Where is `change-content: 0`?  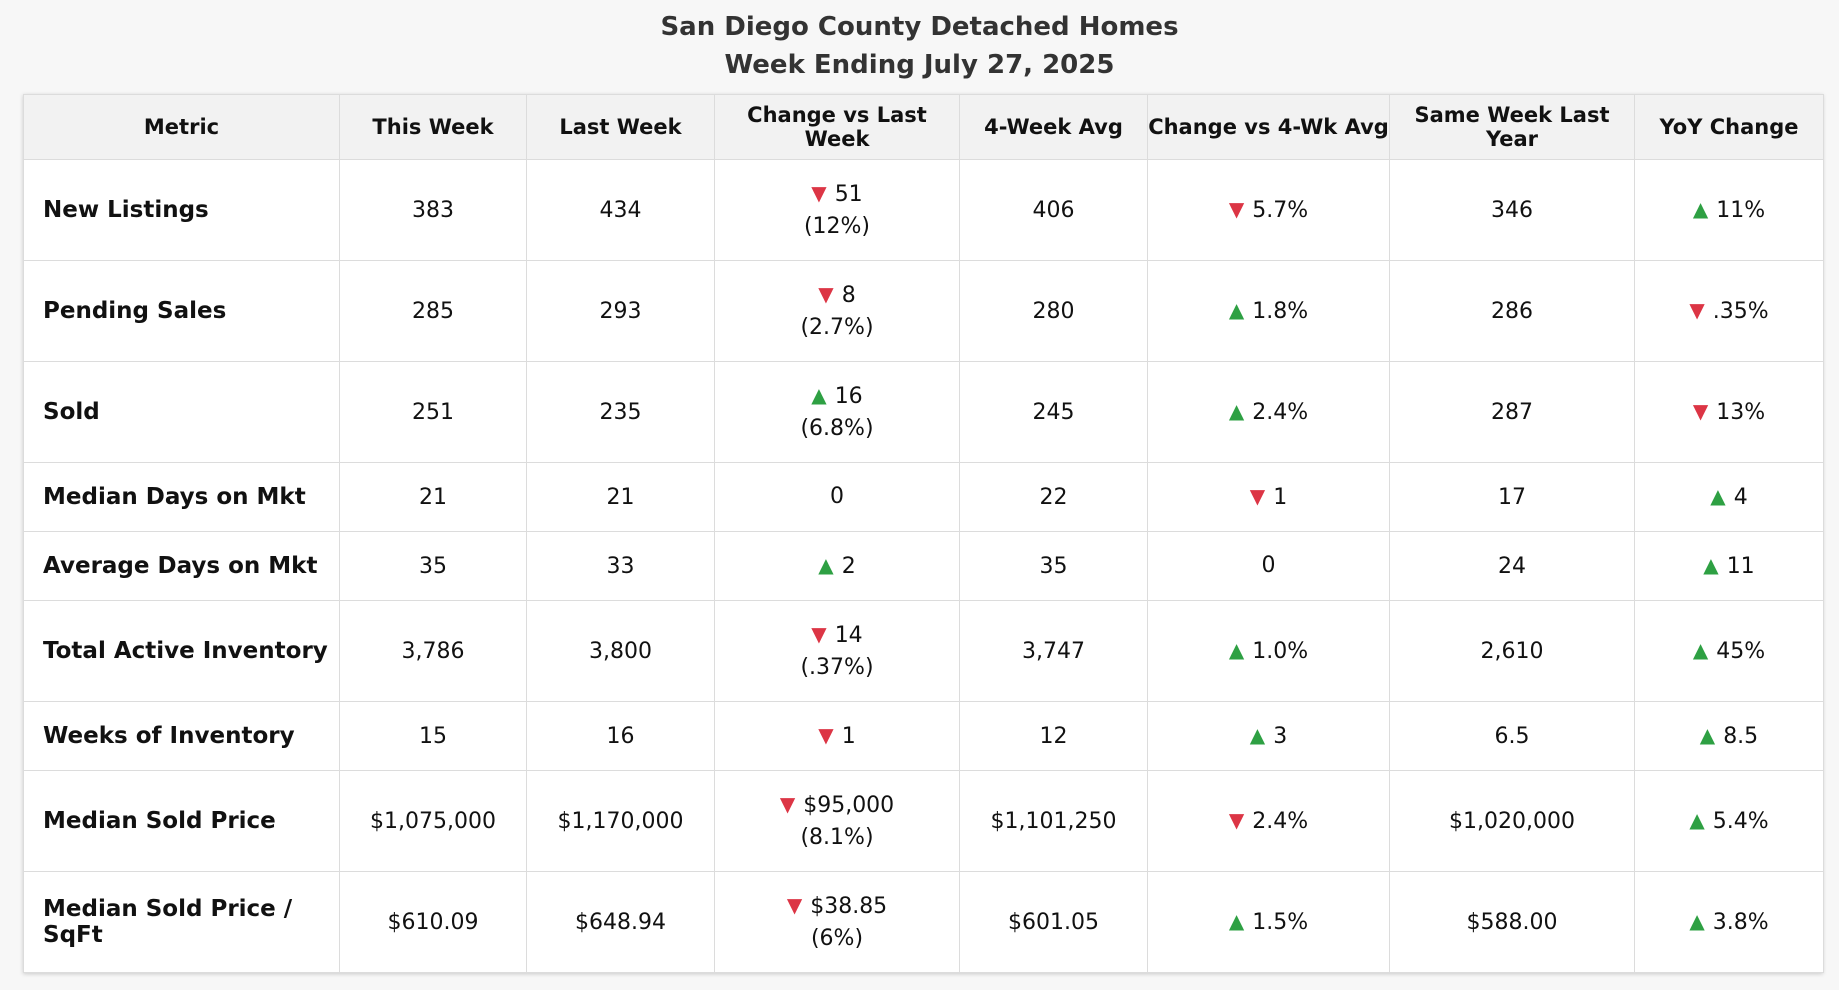 change-content: 0 is located at coordinates (1268, 566).